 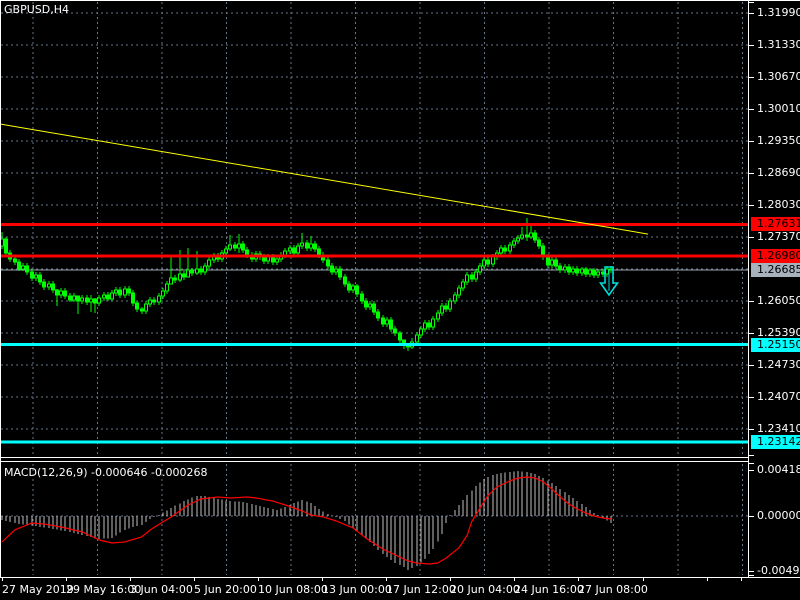 I want to click on symbol-label: GBPUSD,H4, so click(x=36, y=9).